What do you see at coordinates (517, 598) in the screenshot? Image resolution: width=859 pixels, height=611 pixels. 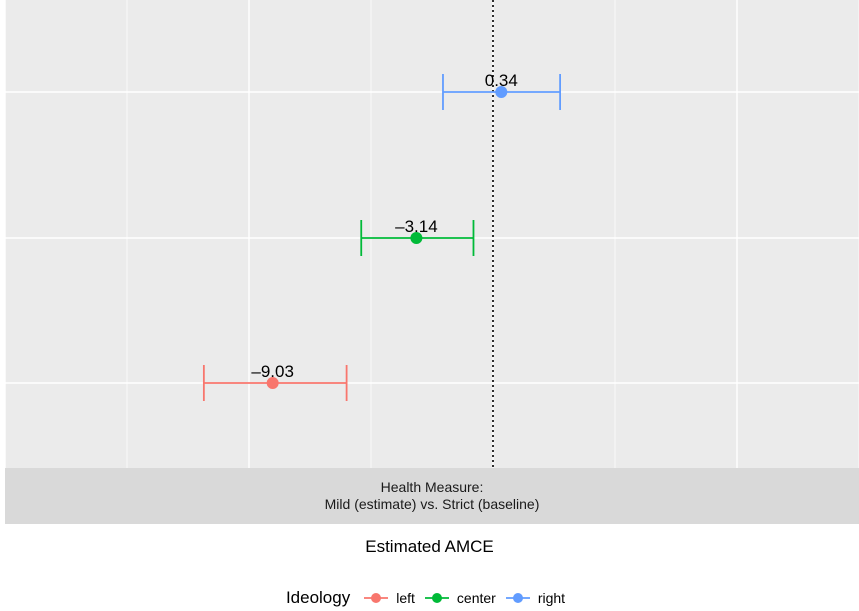 I see `legend-key-right` at bounding box center [517, 598].